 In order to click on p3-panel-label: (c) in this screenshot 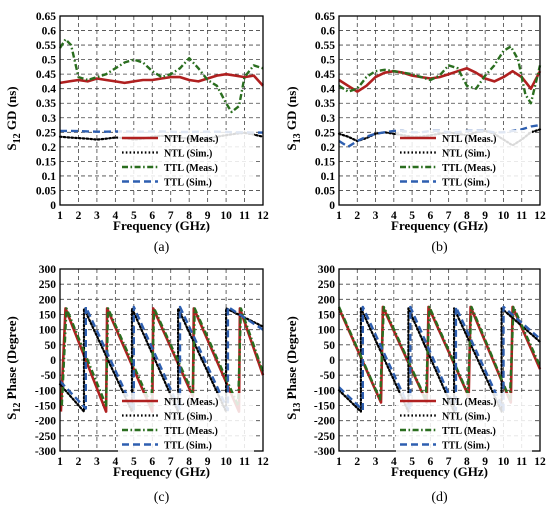, I will do `click(162, 497)`.